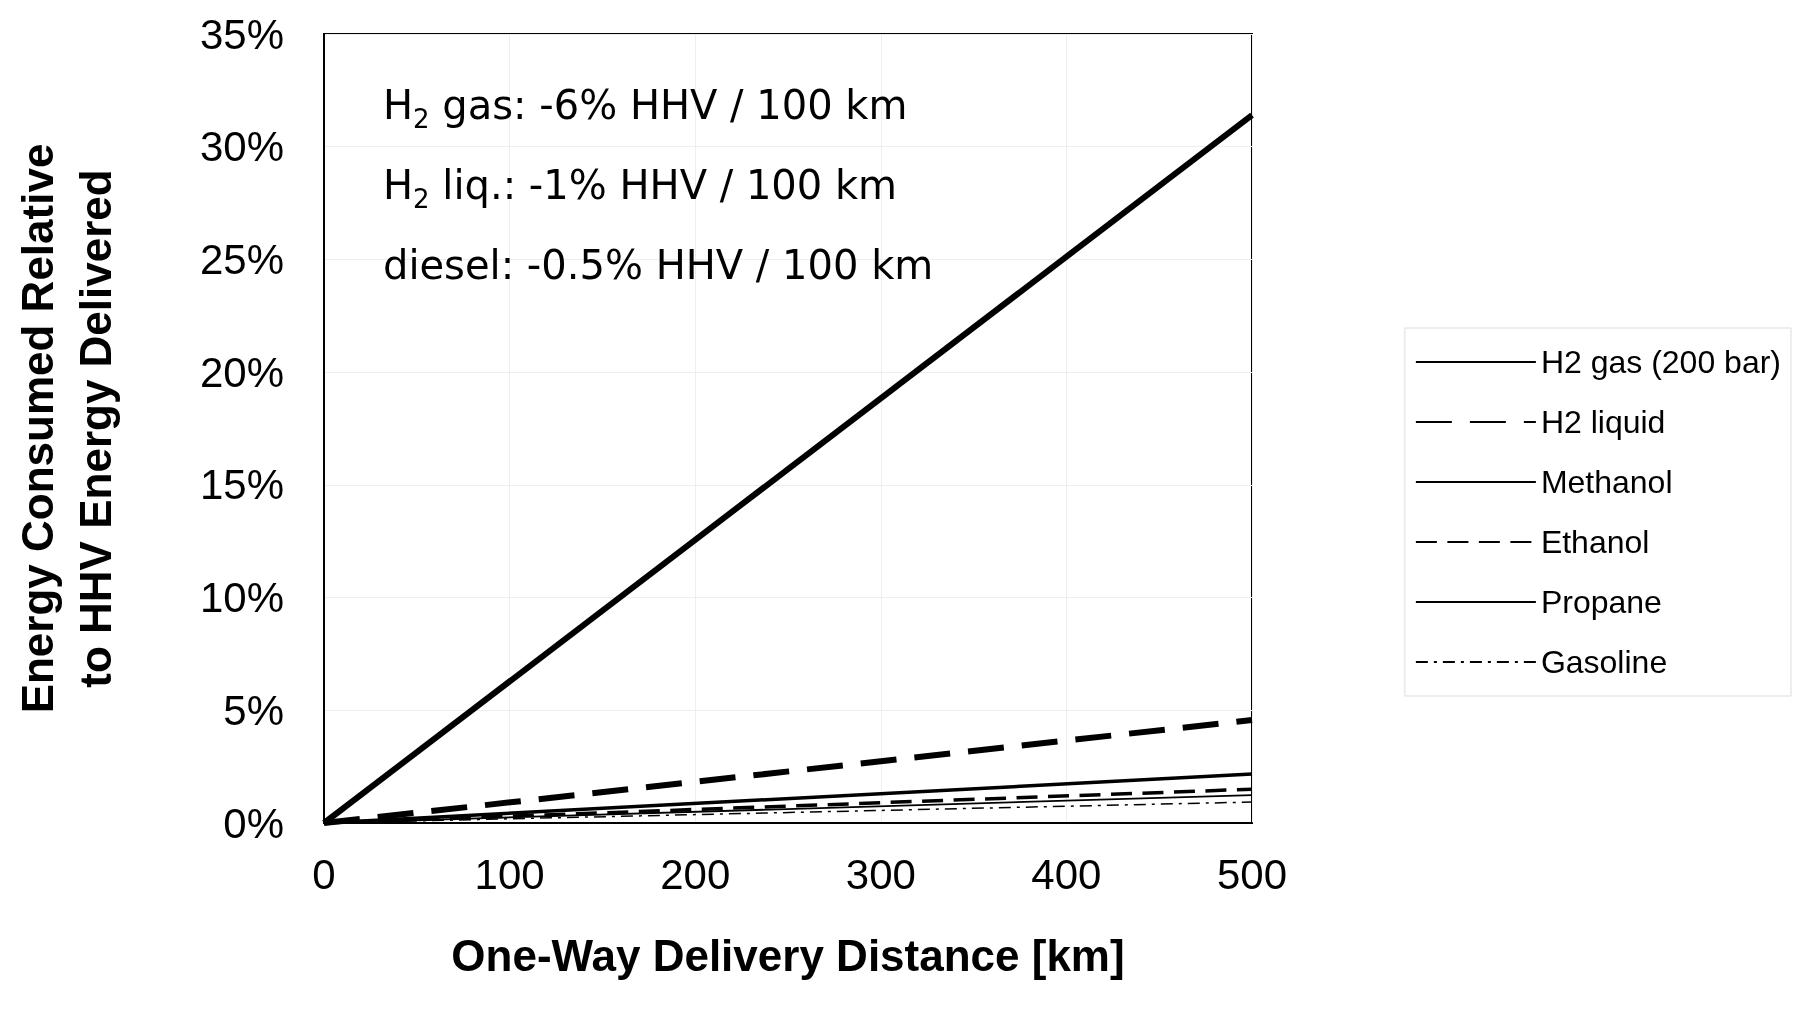 This screenshot has width=1793, height=1024. Describe the element at coordinates (646, 108) in the screenshot. I see `annotation: H$_{2}$ gas: -6% HHV / 100 km` at that location.